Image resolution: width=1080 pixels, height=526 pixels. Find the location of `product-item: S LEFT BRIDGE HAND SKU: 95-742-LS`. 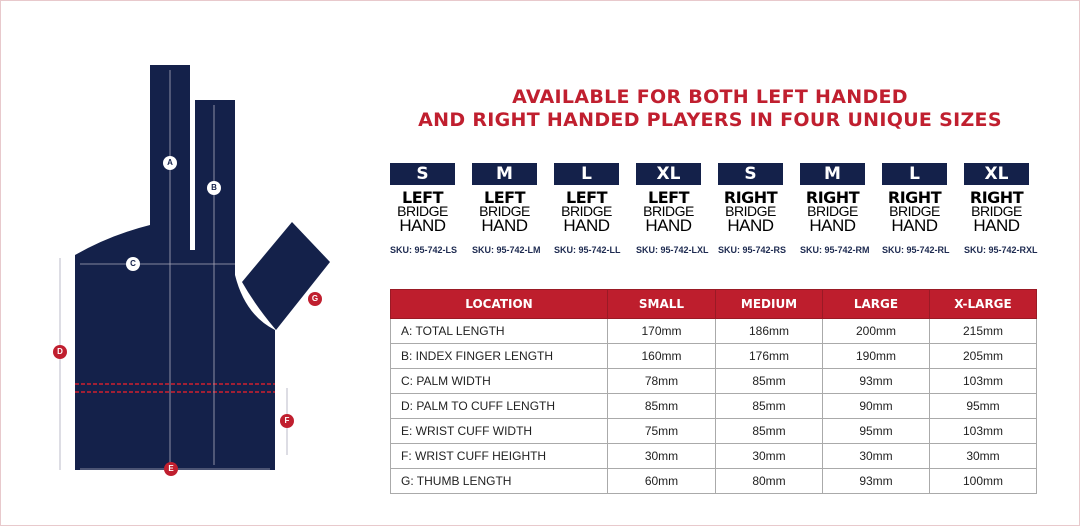

product-item: S LEFT BRIDGE HAND SKU: 95-742-LS is located at coordinates (424, 209).